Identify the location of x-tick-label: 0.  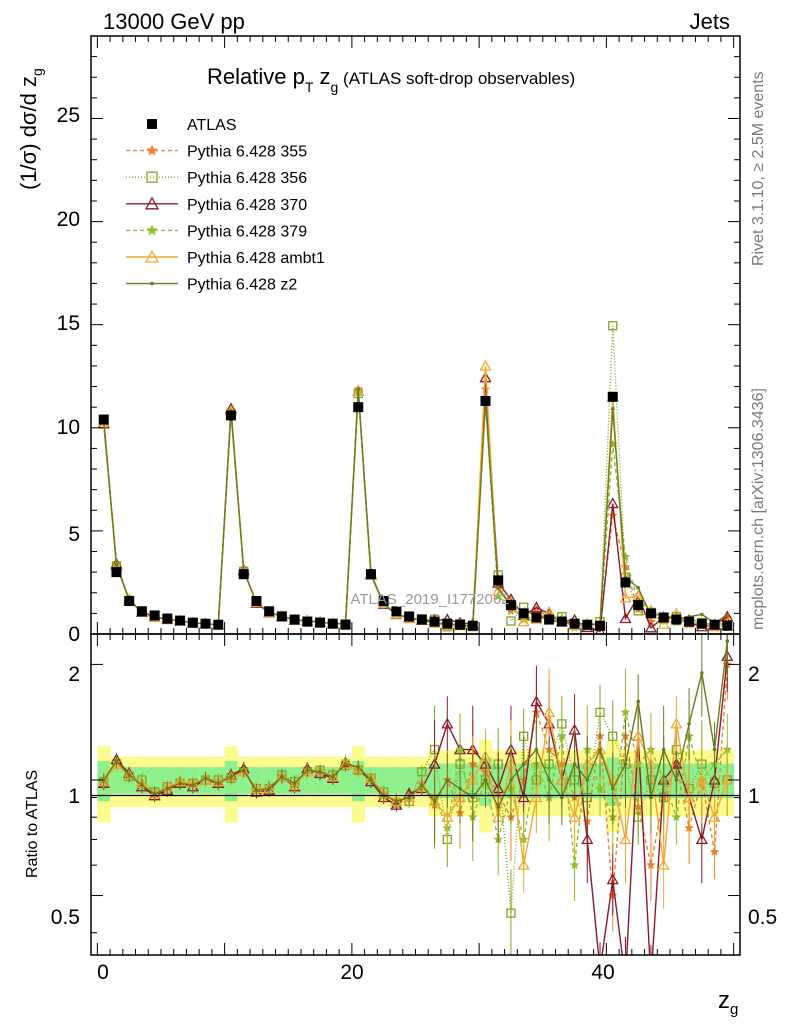
(103, 972).